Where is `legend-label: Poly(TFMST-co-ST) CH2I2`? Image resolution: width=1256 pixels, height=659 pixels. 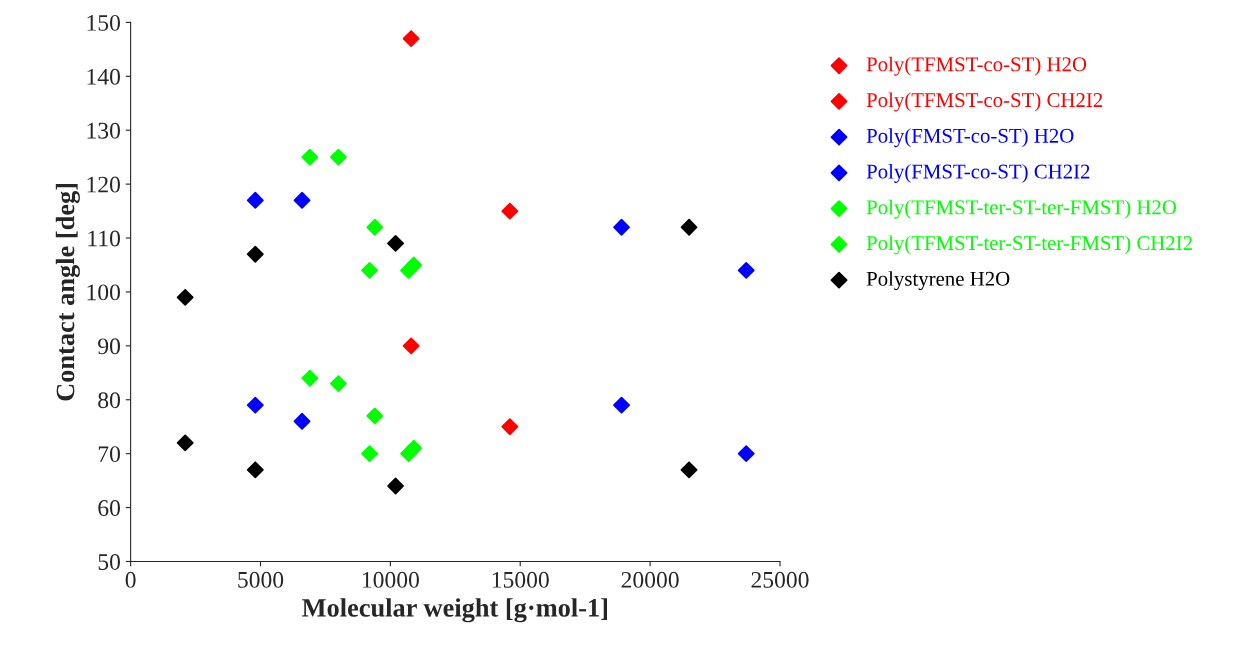 legend-label: Poly(TFMST-co-ST) CH2I2 is located at coordinates (984, 102).